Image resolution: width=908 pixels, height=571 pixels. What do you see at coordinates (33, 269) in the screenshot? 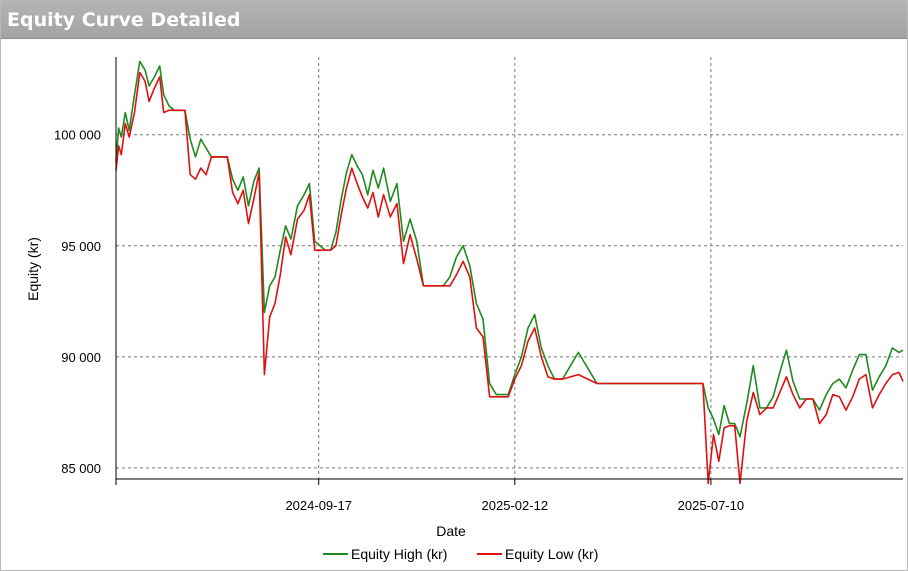
I see `y-axis-title: Equity (kr)` at bounding box center [33, 269].